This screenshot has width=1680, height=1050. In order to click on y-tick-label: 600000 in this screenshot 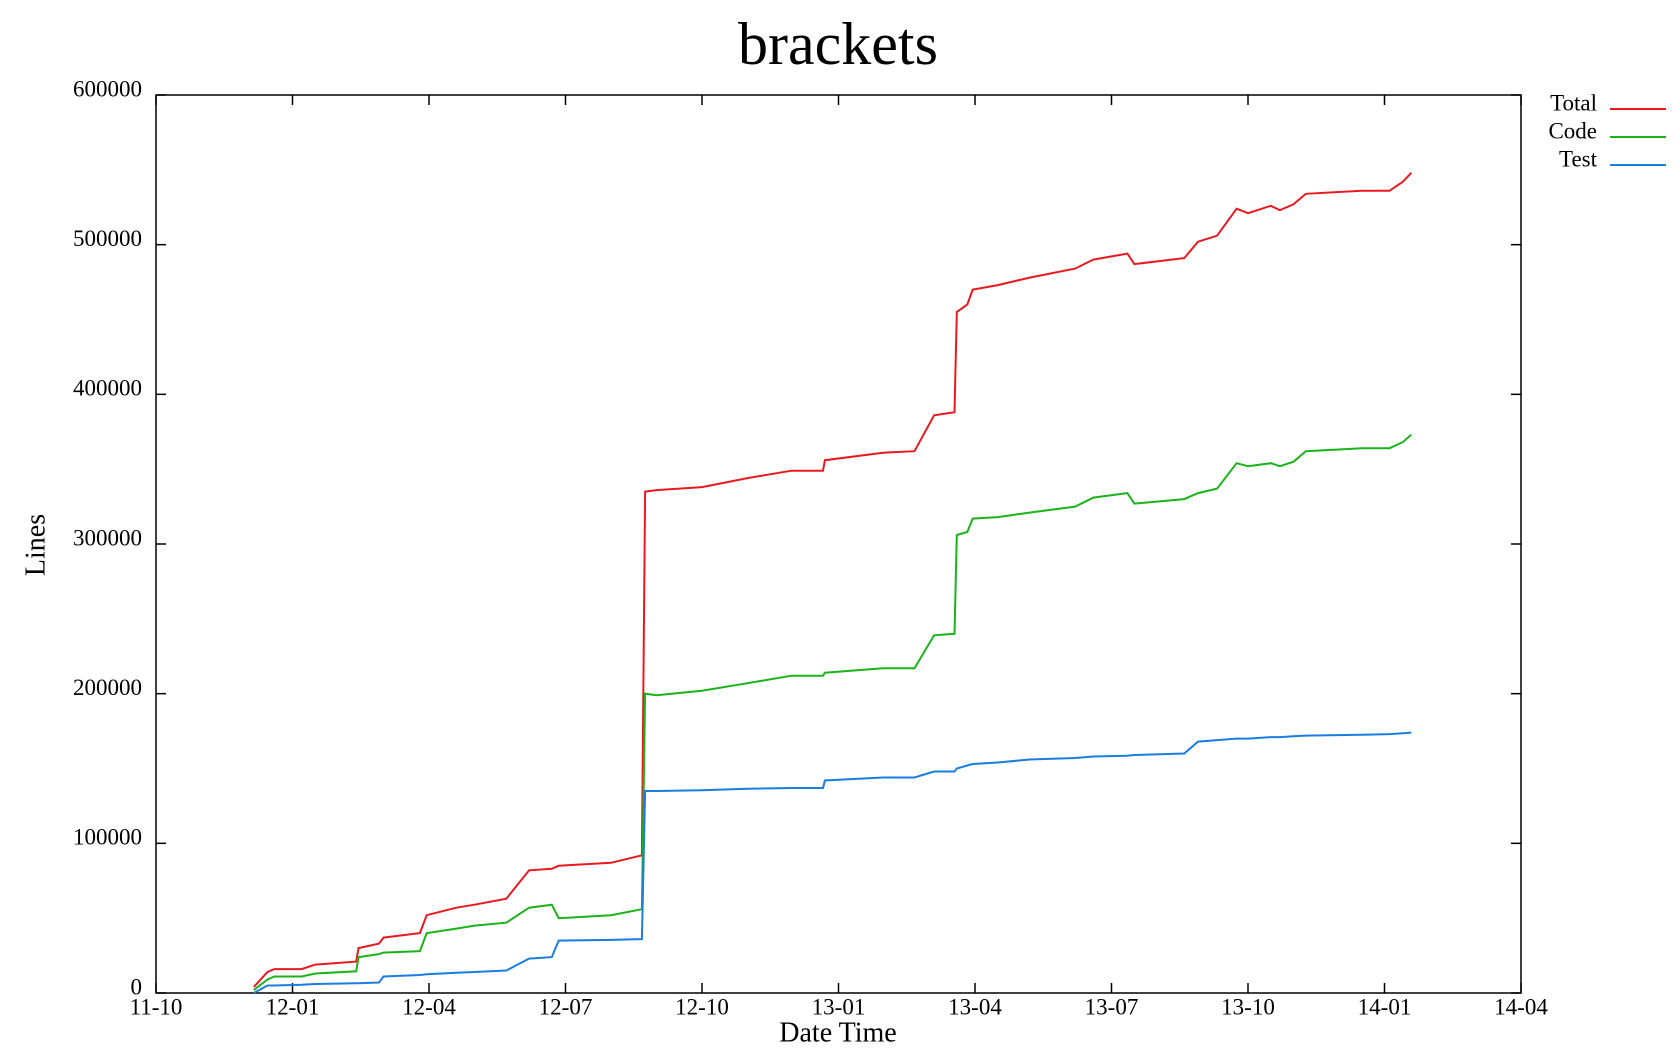, I will do `click(107, 88)`.